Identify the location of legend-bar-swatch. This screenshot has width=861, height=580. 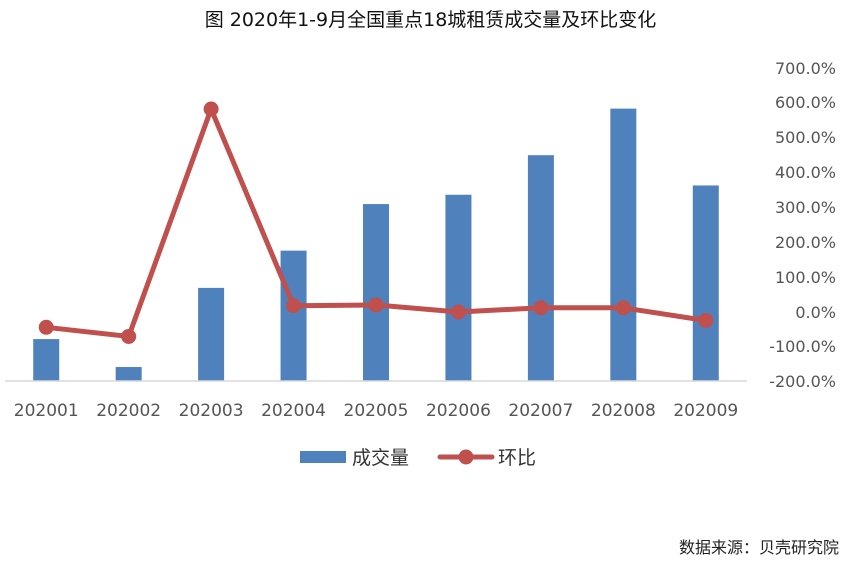
(323, 457).